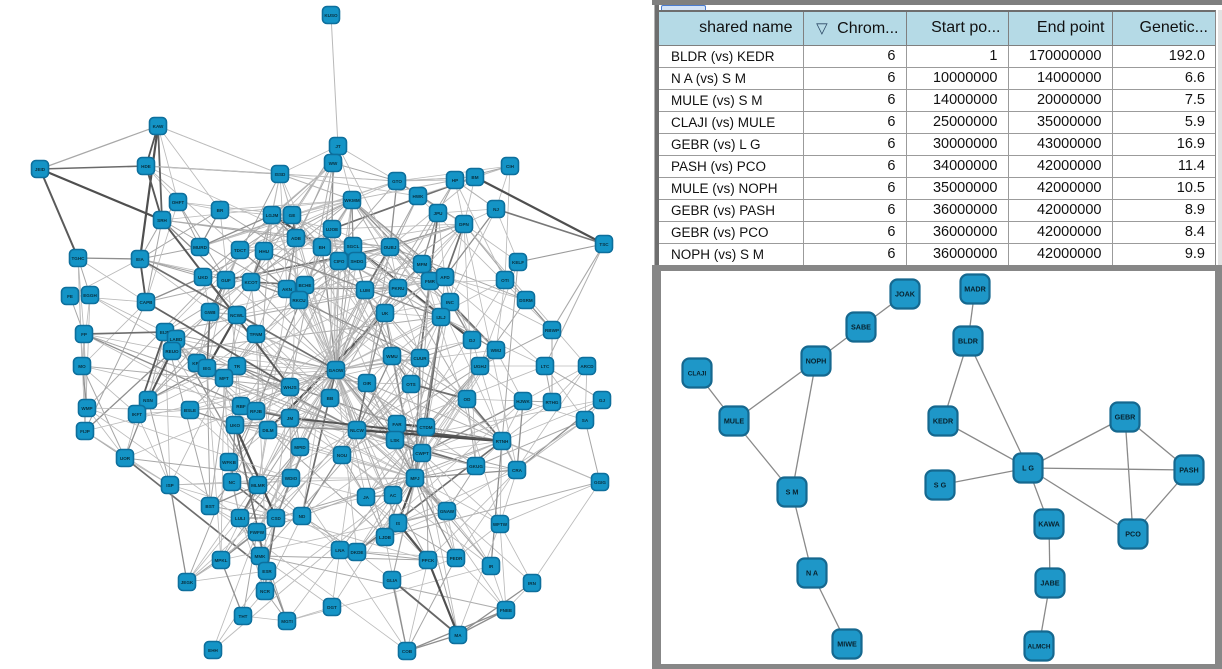  Describe the element at coordinates (415, 478) in the screenshot. I see `svg-text: MFJ` at that location.